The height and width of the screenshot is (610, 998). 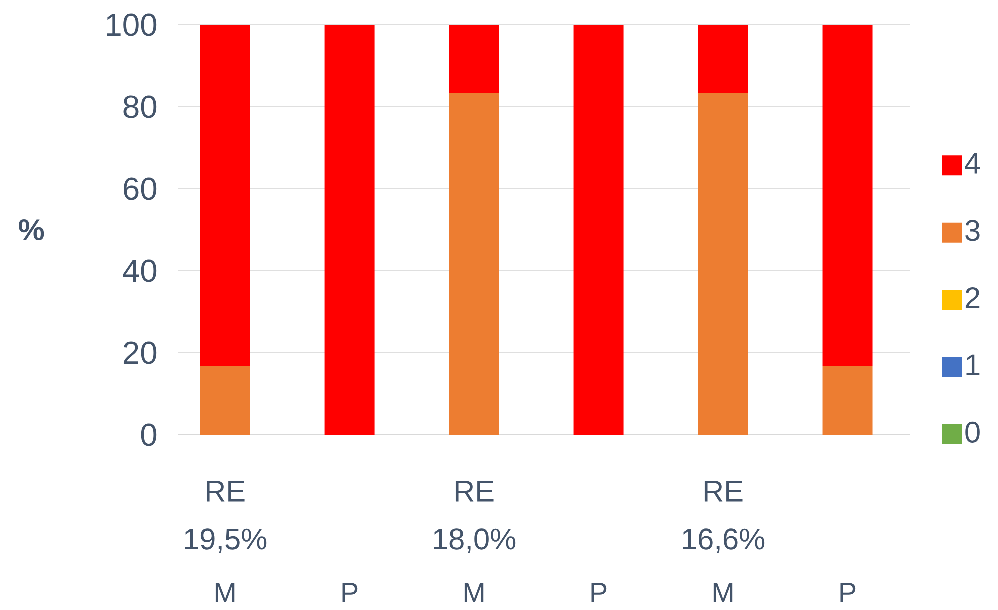 I want to click on text: RE 18,0%, so click(x=475, y=517).